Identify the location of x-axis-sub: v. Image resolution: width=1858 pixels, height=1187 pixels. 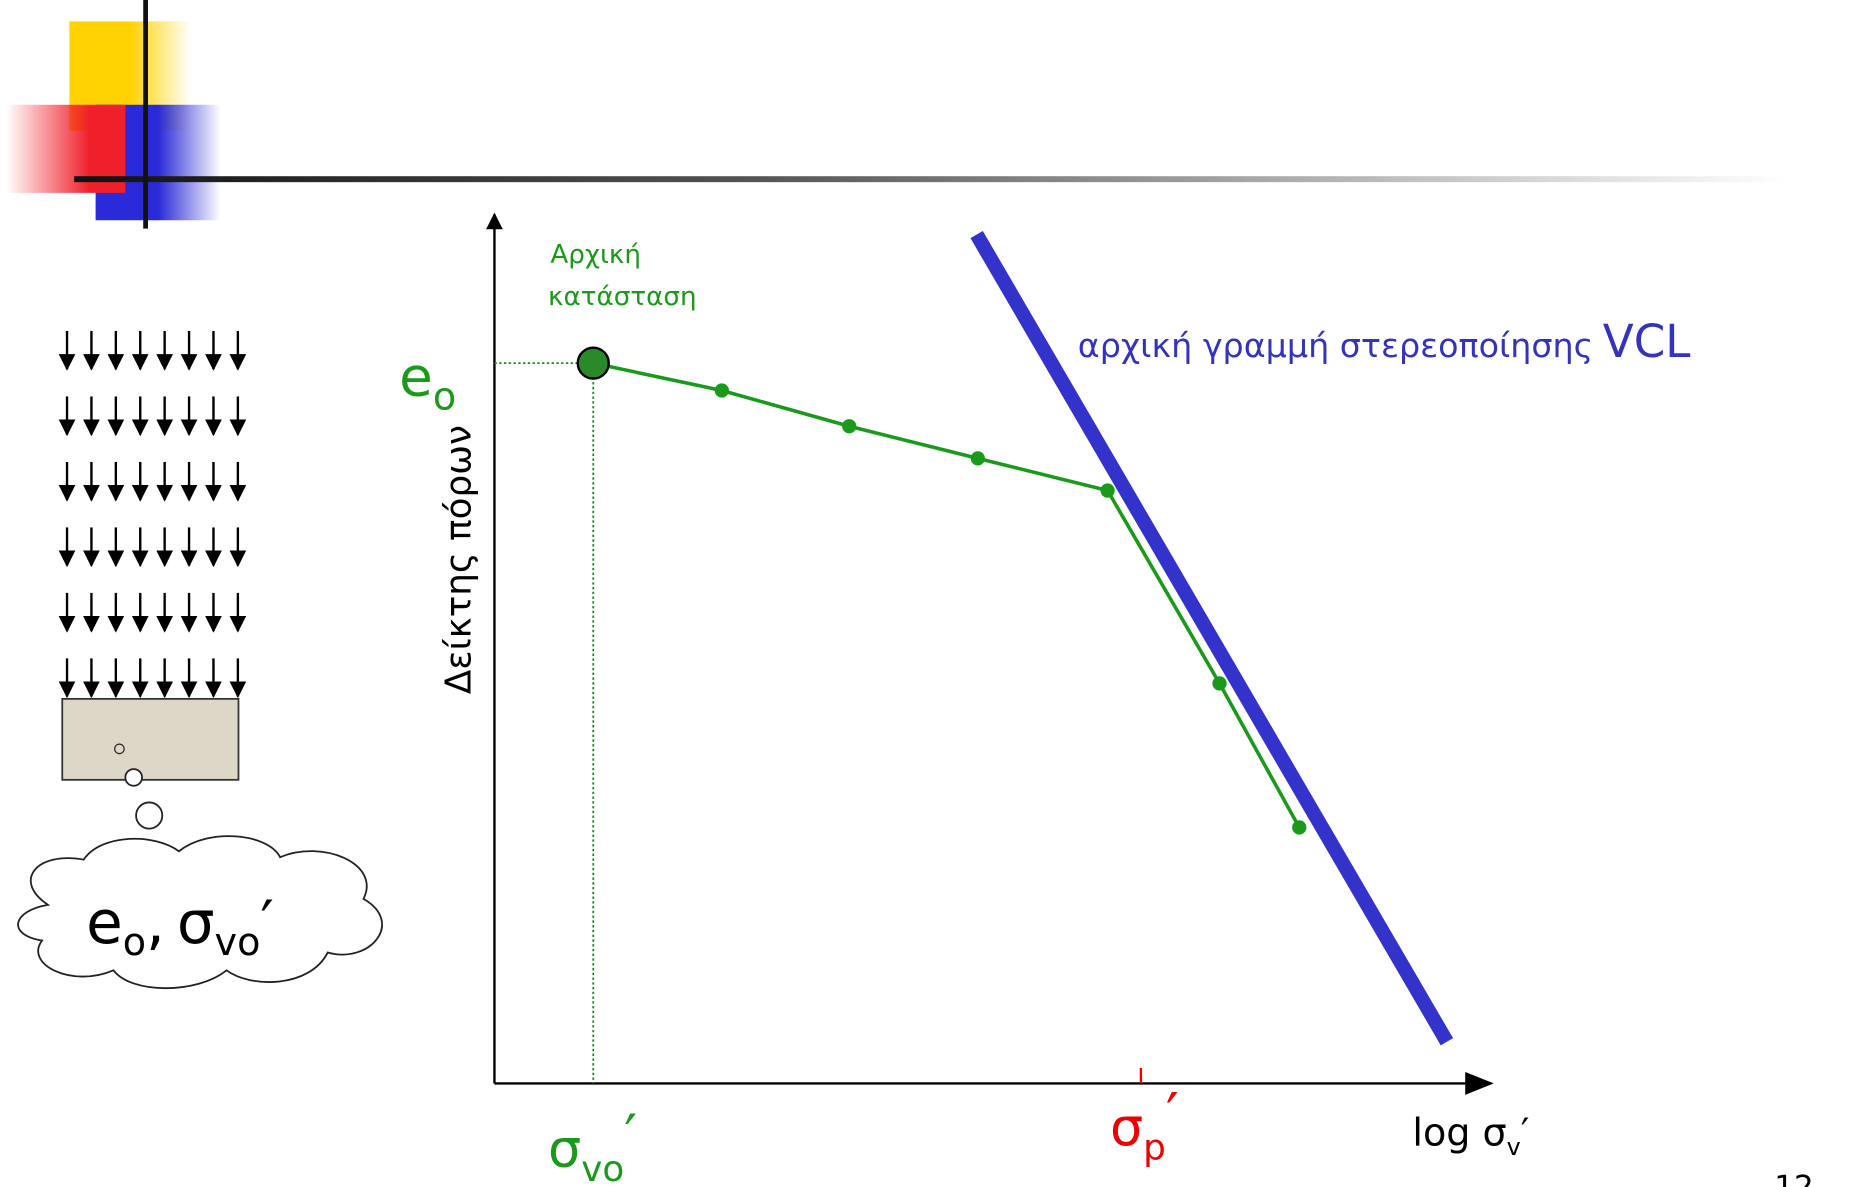
(1514, 1147).